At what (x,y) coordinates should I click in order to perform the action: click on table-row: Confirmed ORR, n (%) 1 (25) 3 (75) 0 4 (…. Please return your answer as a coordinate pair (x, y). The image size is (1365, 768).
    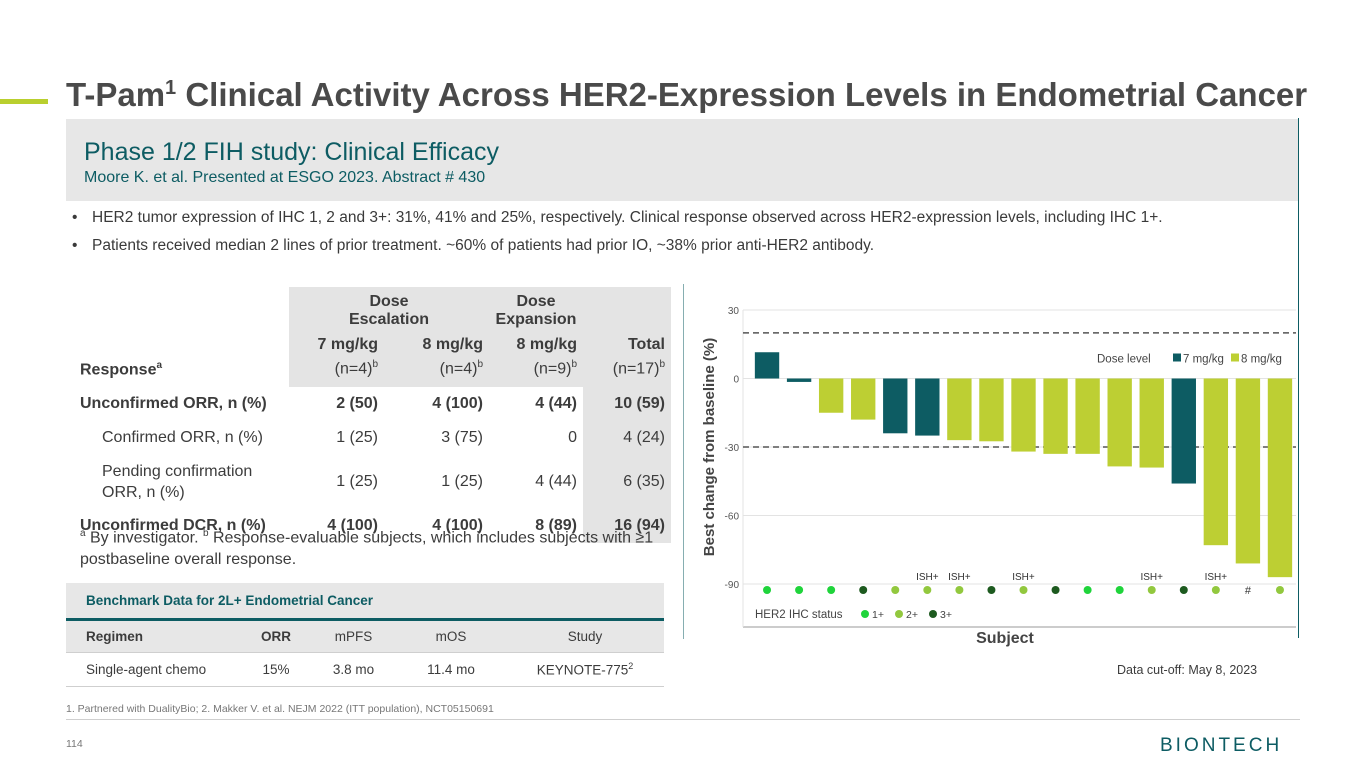
    Looking at the image, I should click on (372, 438).